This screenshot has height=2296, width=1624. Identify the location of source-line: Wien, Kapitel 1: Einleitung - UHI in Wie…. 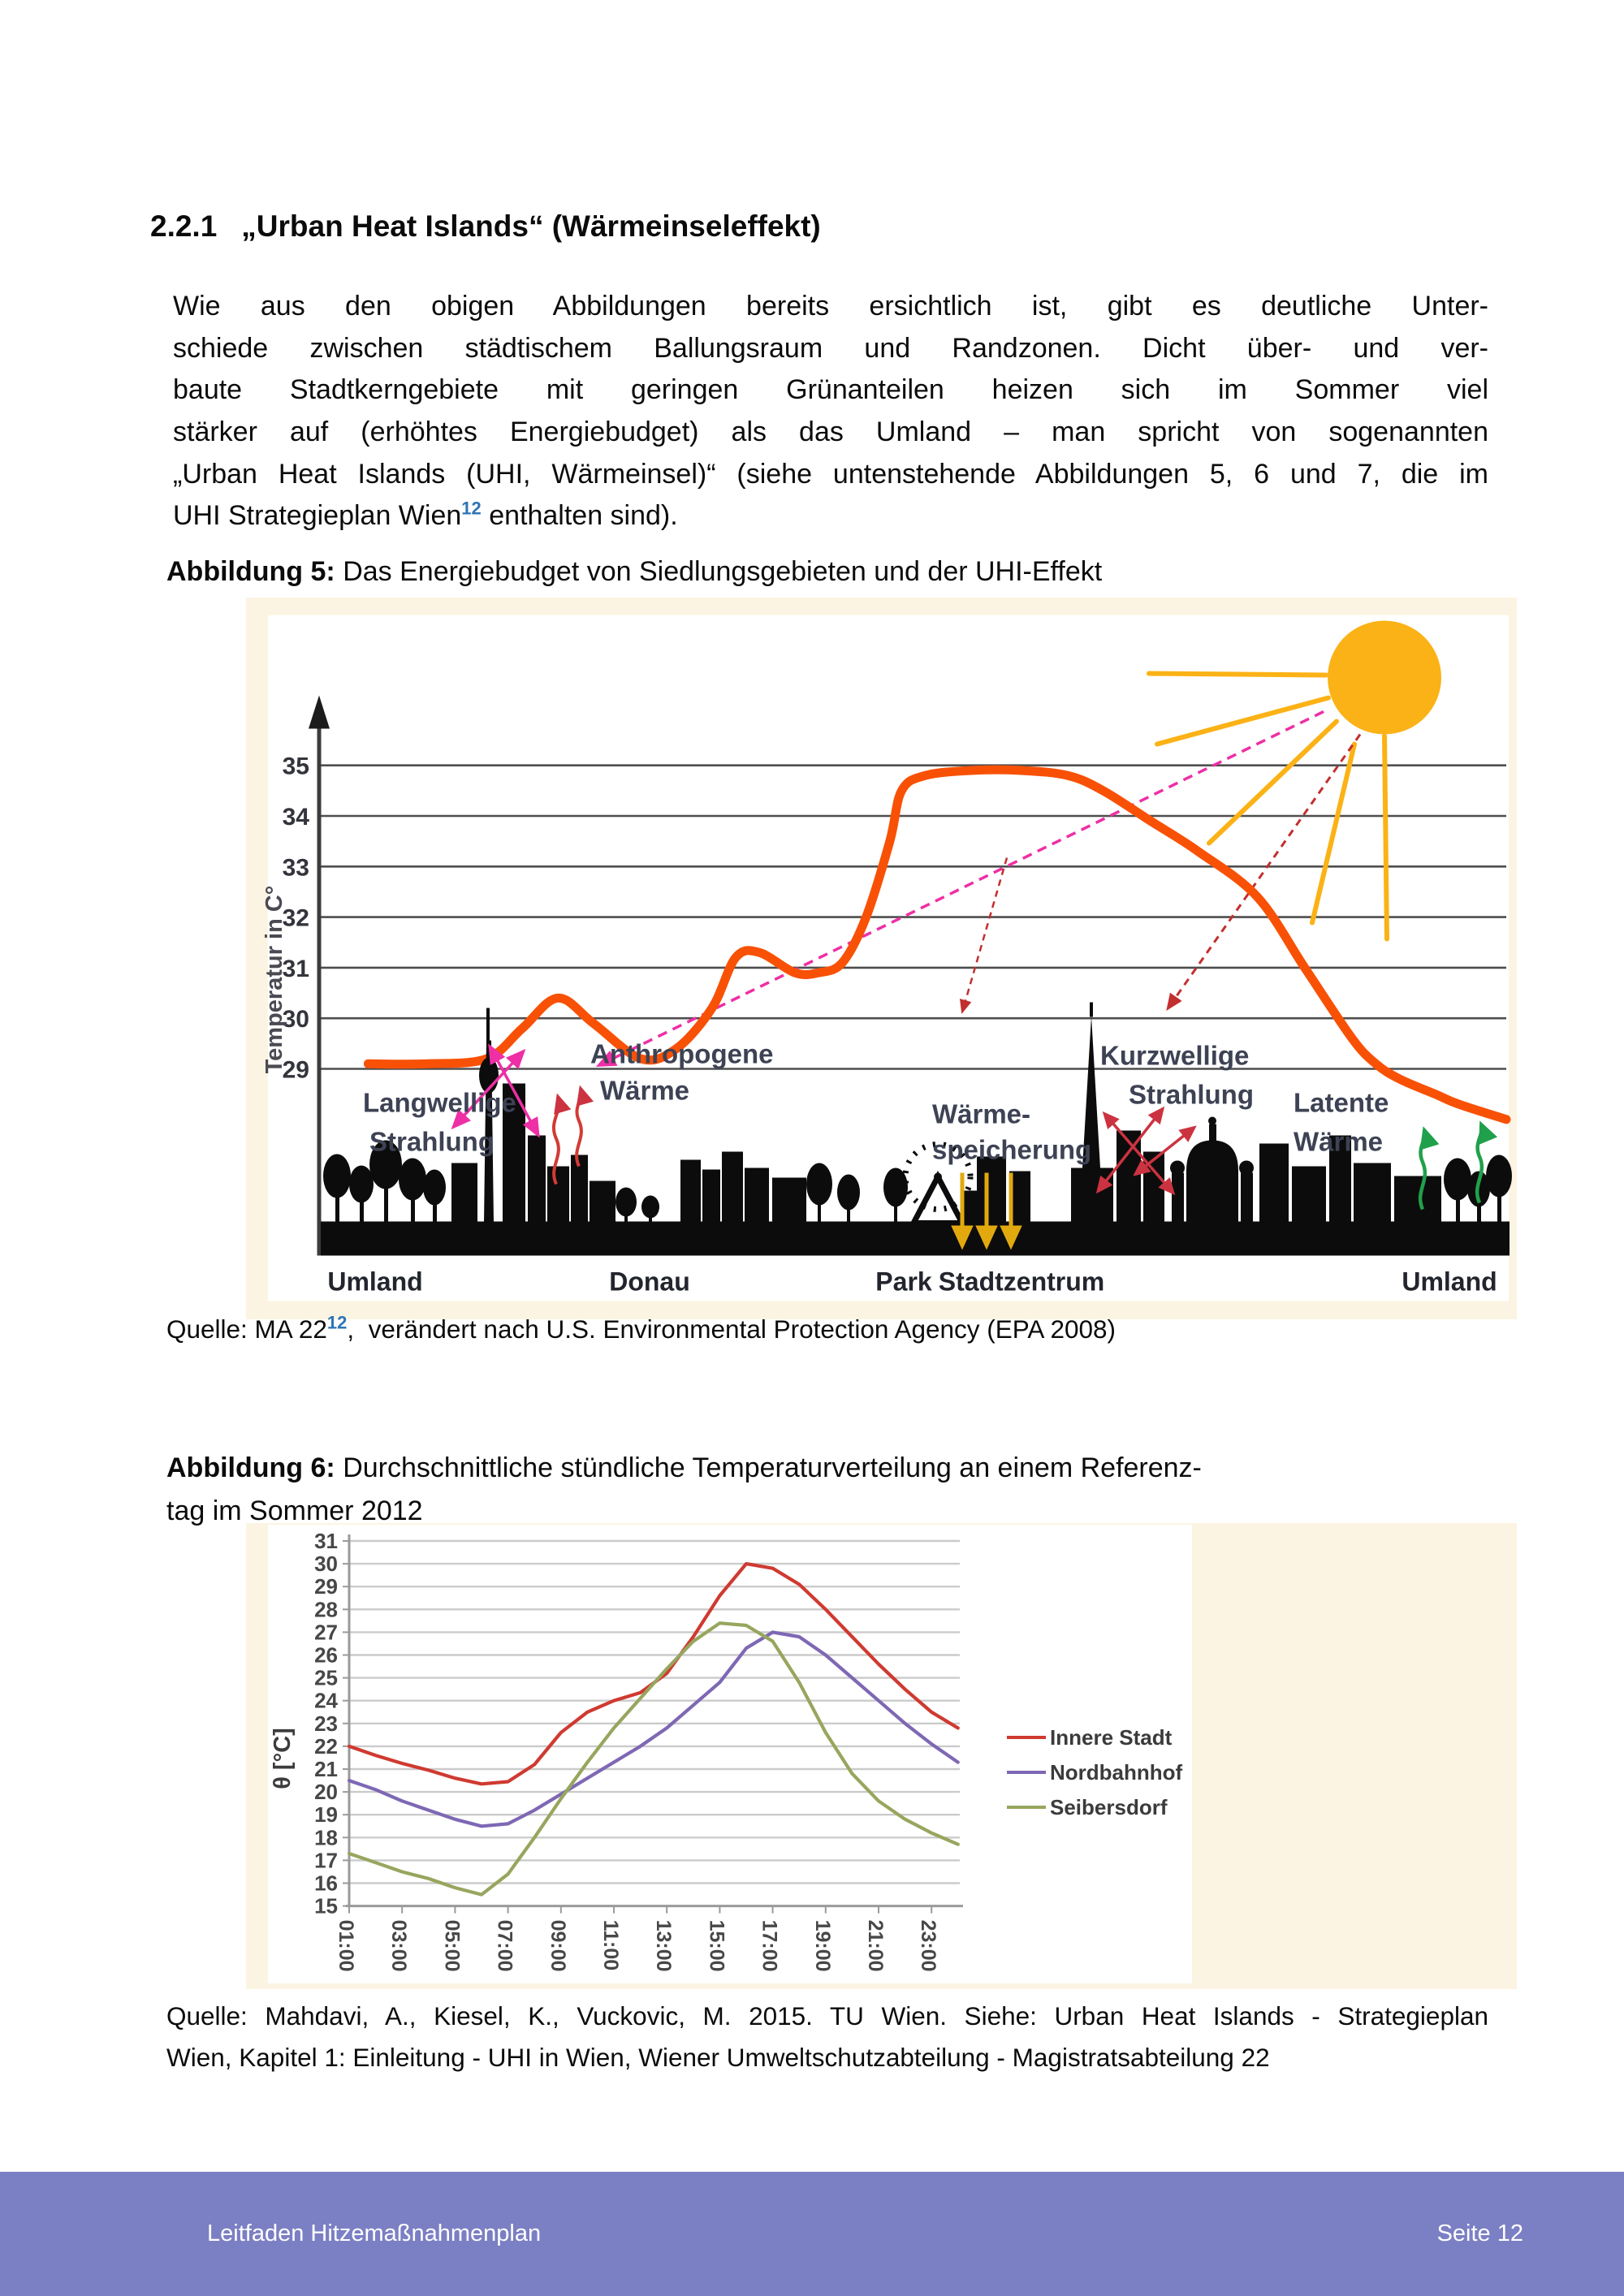
(718, 2057).